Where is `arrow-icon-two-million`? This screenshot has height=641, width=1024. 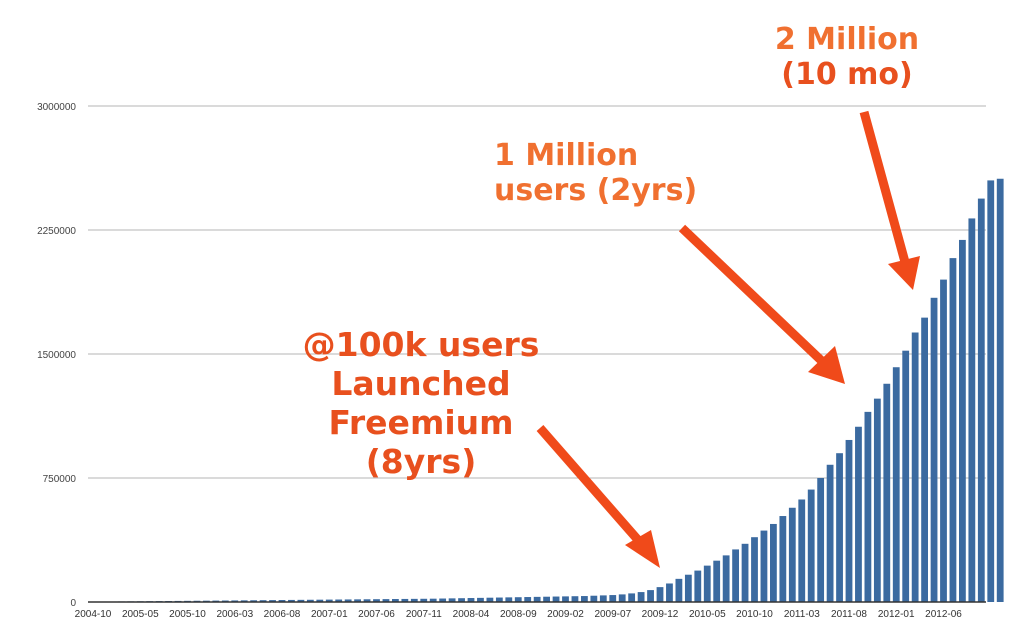 arrow-icon-two-million is located at coordinates (889, 200).